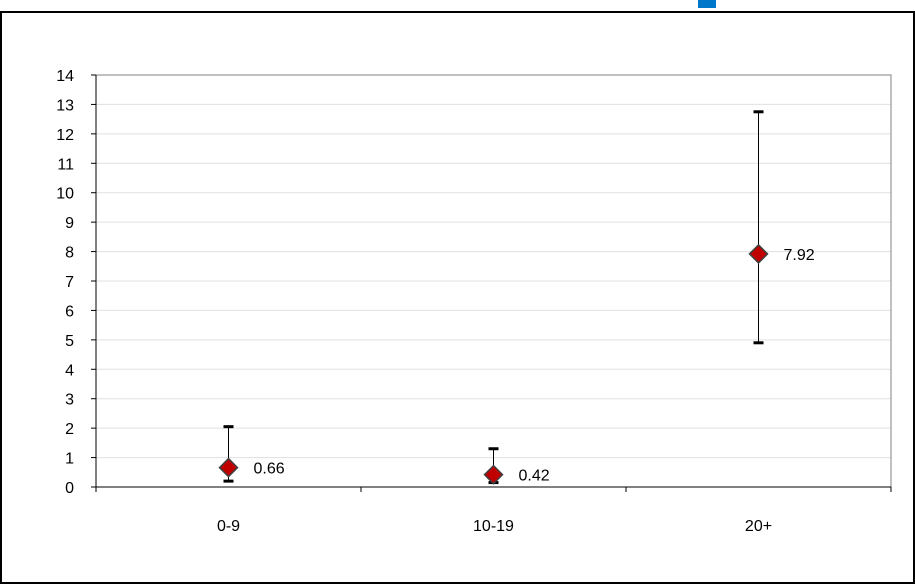 The width and height of the screenshot is (915, 584). I want to click on y-tick-label: 14, so click(65, 76).